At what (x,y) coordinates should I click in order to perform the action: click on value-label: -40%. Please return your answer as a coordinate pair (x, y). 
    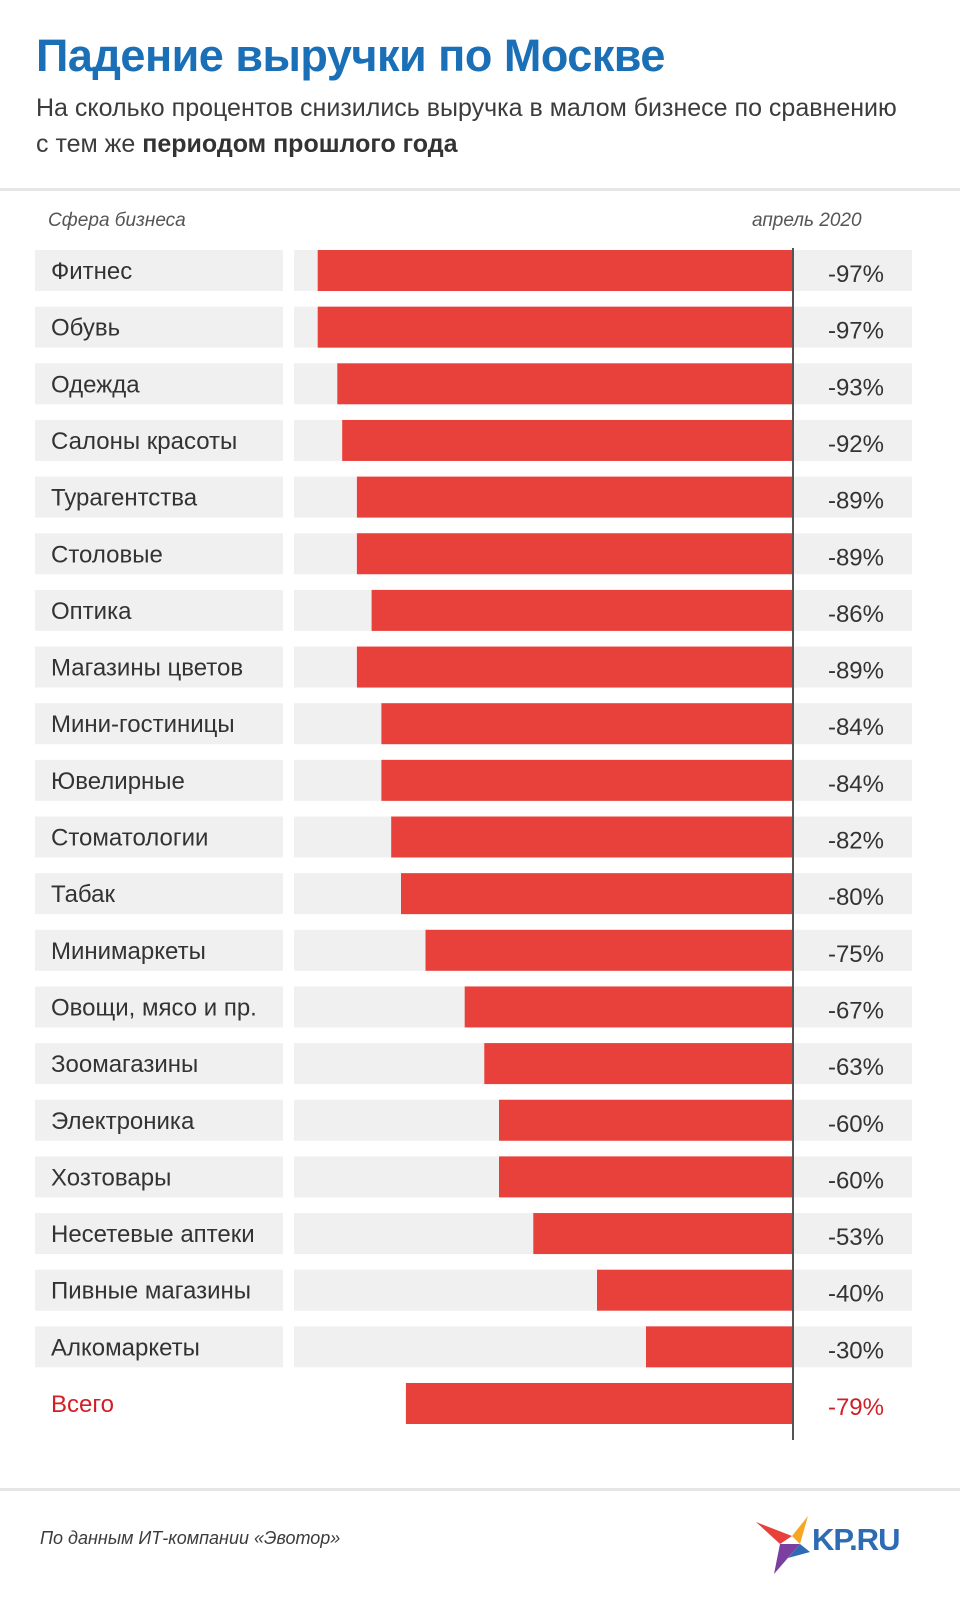
    Looking at the image, I should click on (856, 1294).